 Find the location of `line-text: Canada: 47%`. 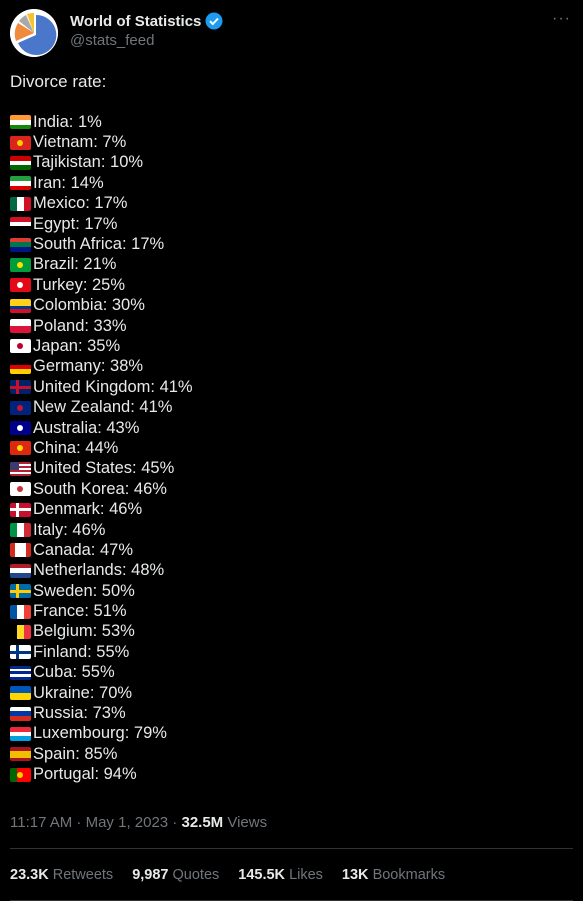

line-text: Canada: 47% is located at coordinates (83, 549).